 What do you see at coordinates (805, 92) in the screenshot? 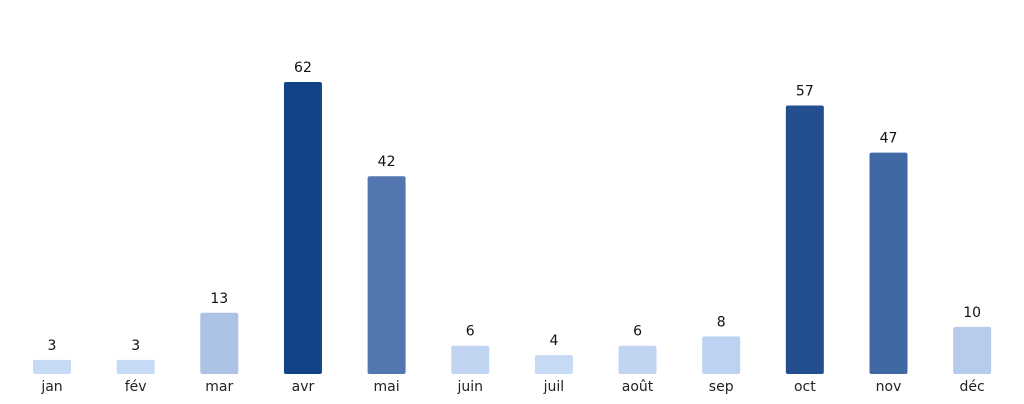
I see `value-label-oct: 57` at bounding box center [805, 92].